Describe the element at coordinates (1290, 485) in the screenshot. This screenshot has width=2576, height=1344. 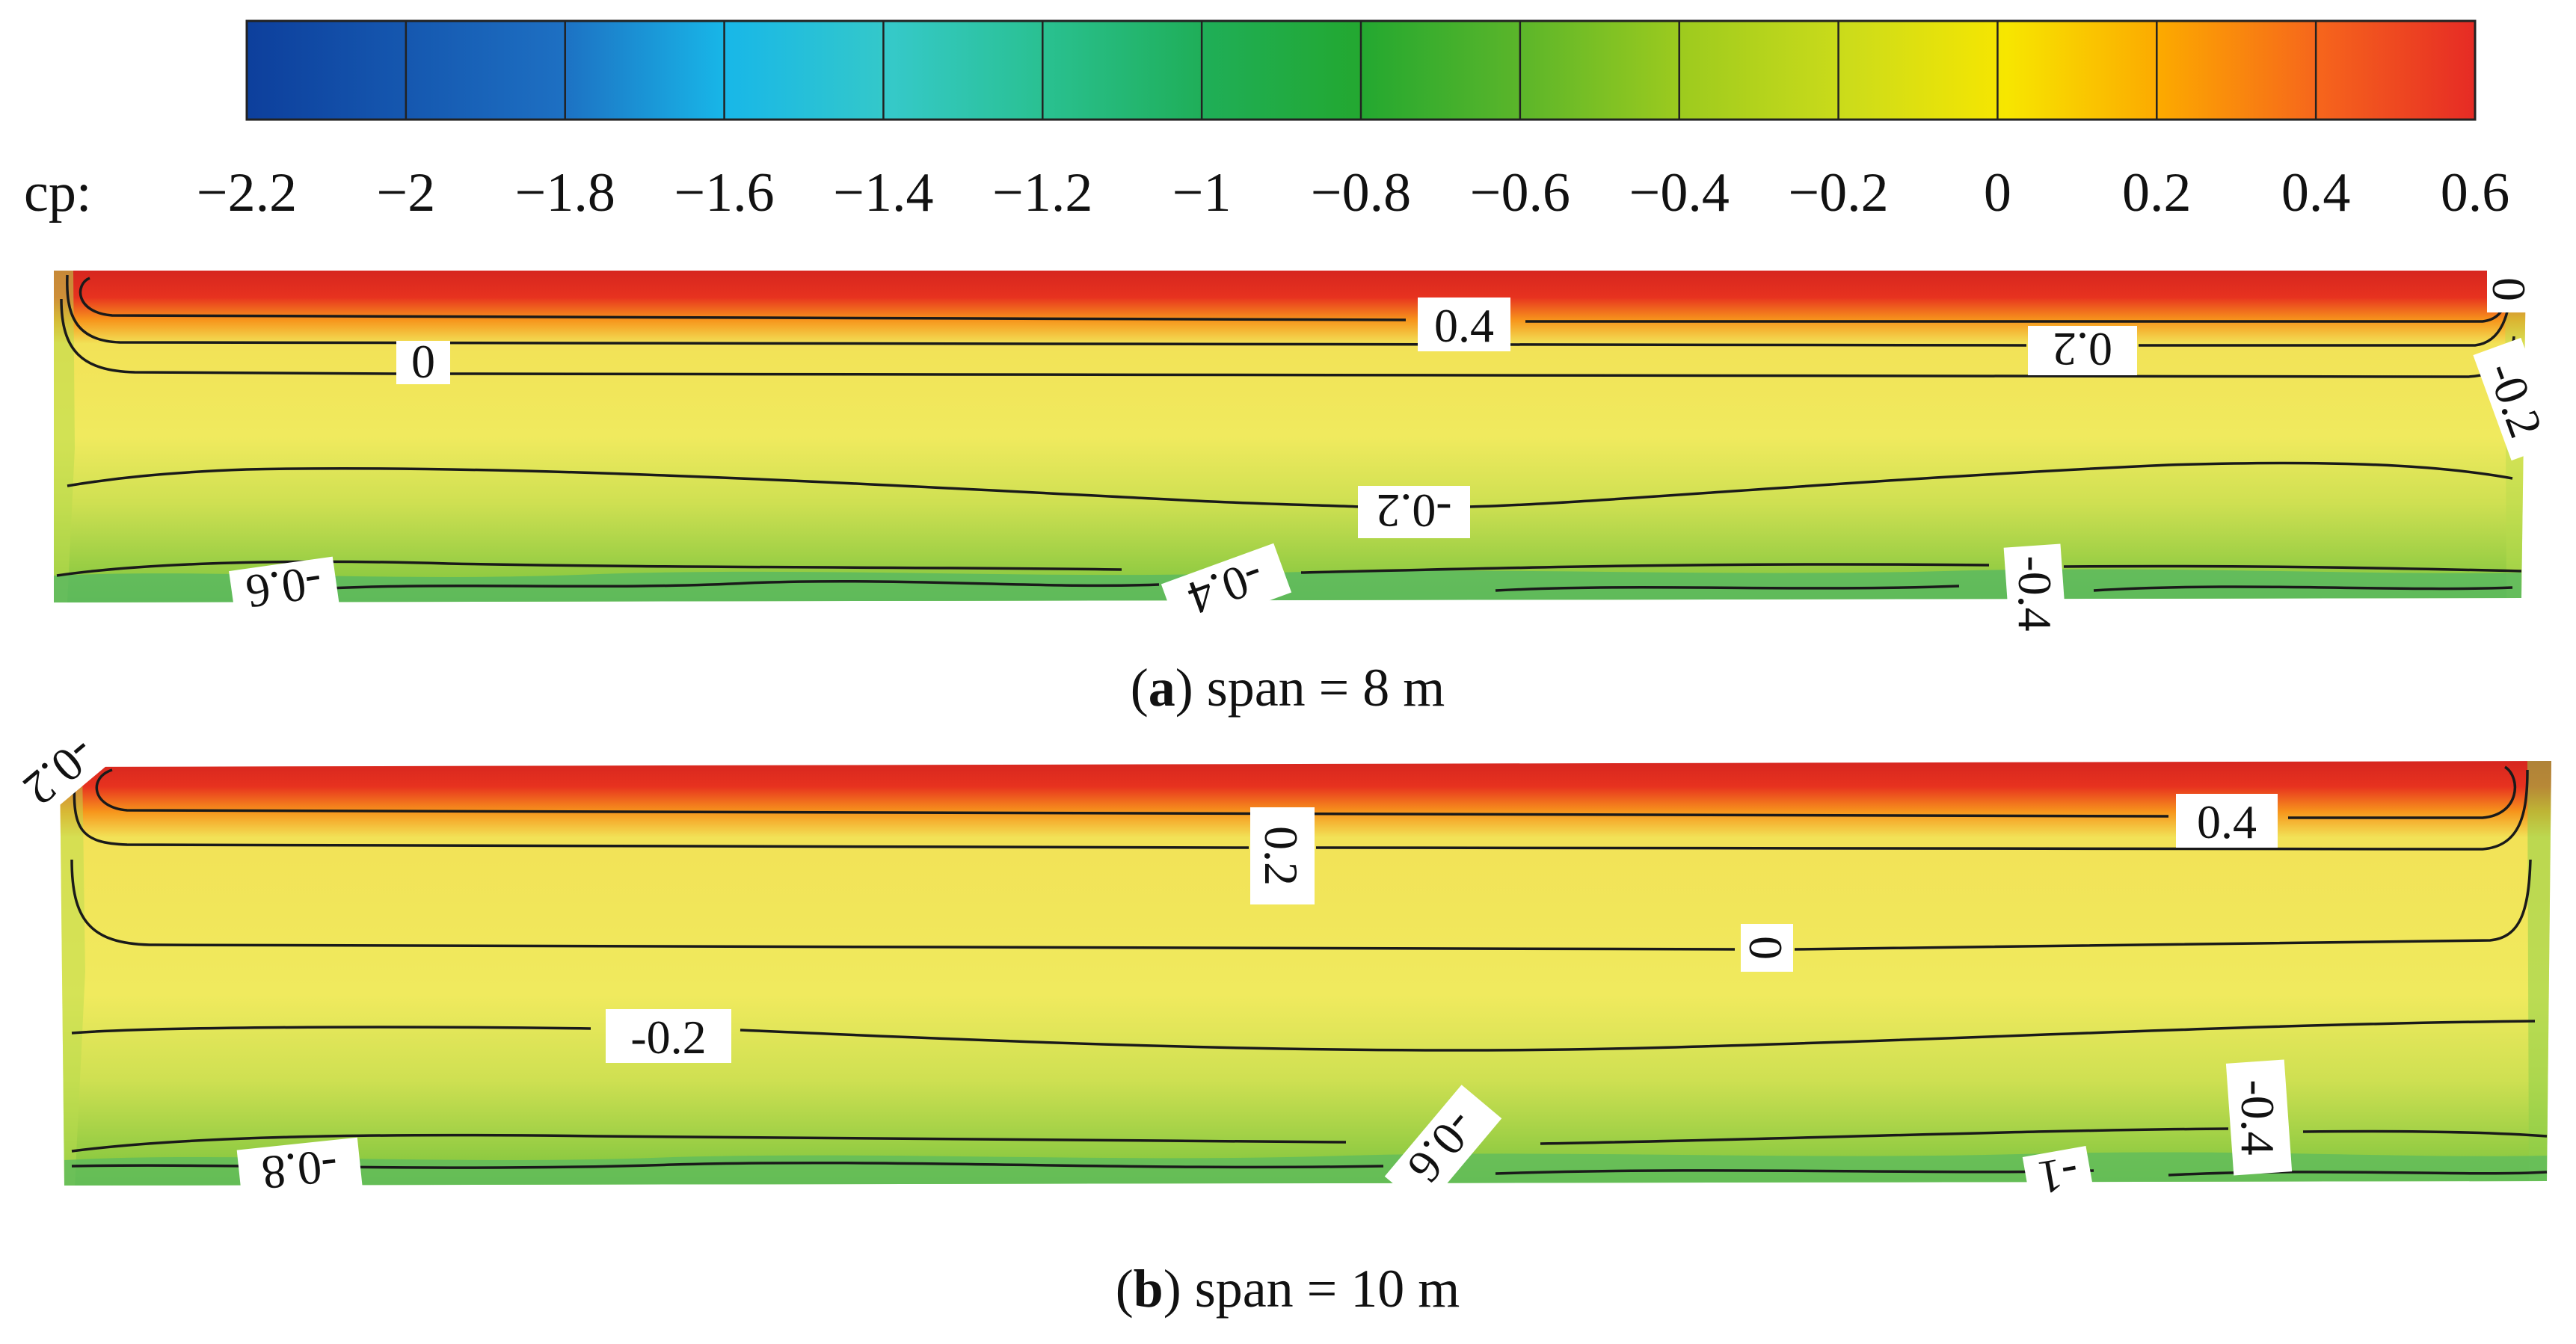
I see `contour-a-m0.2` at that location.